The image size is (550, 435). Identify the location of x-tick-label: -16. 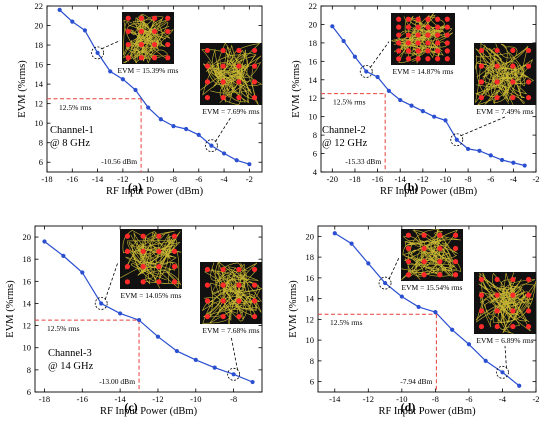
(377, 179).